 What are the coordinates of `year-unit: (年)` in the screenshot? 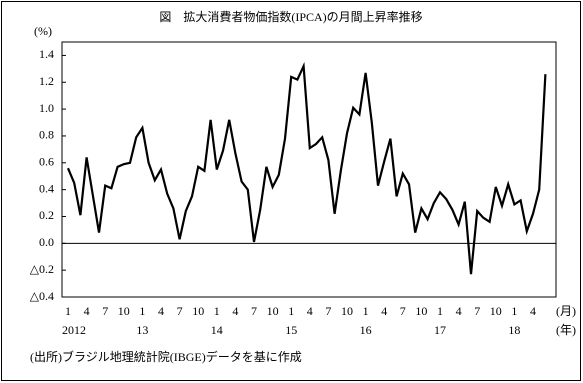 It's located at (566, 330).